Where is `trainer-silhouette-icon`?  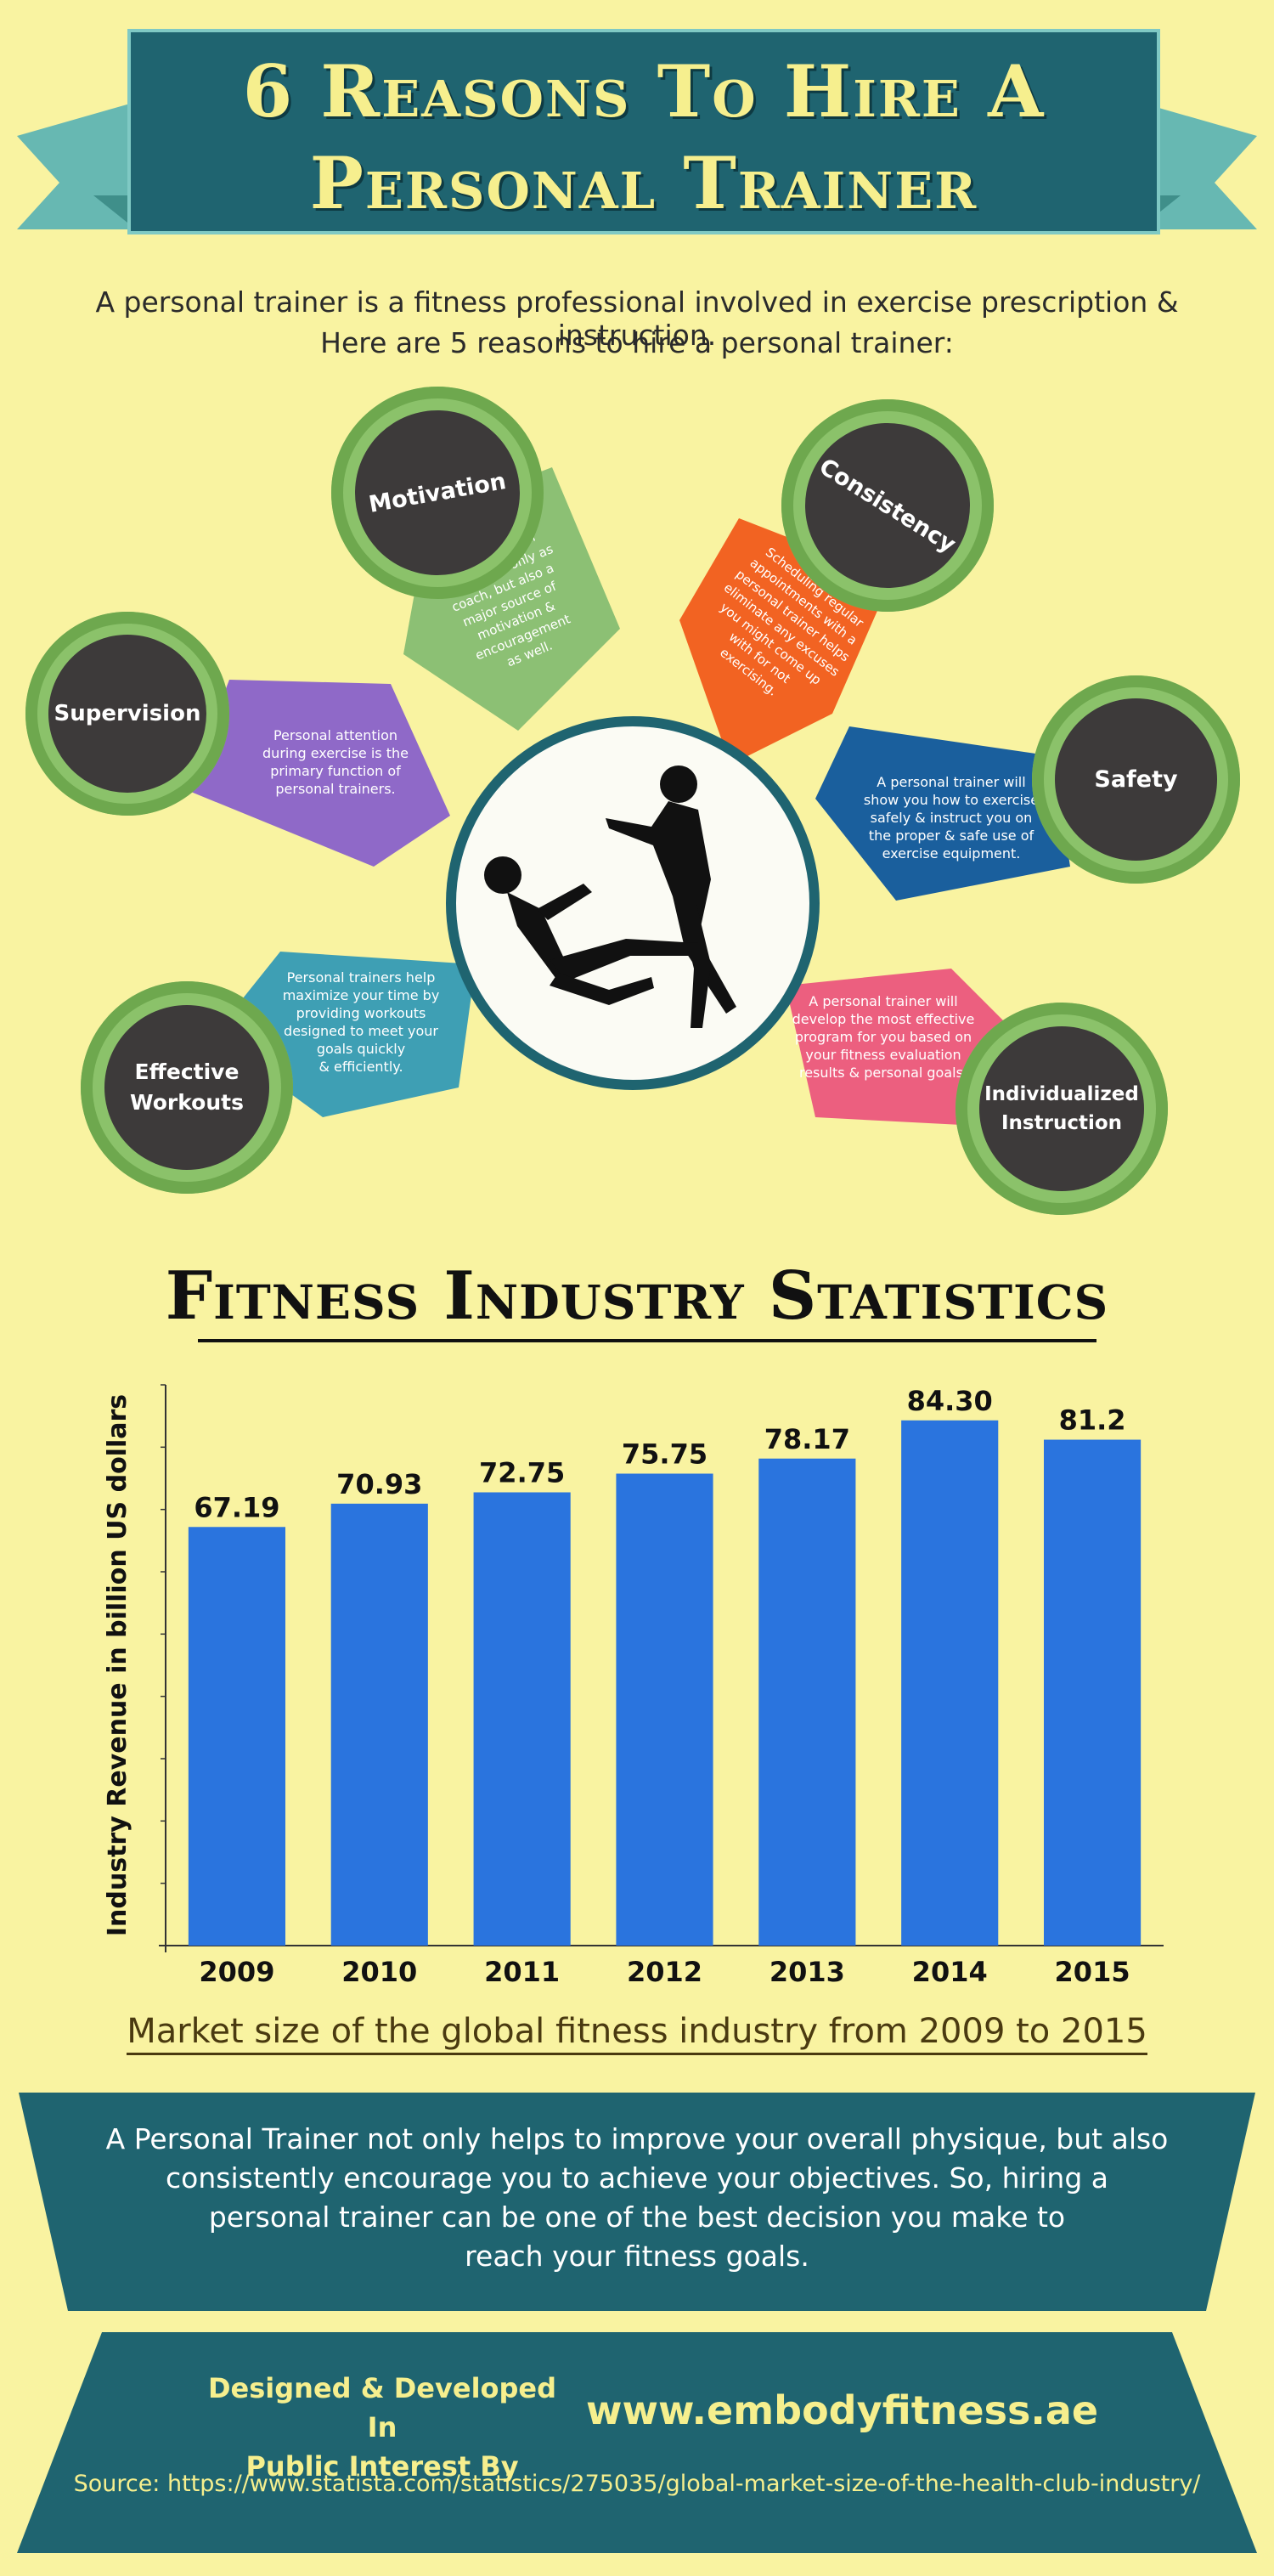 trainer-silhouette-icon is located at coordinates (610, 896).